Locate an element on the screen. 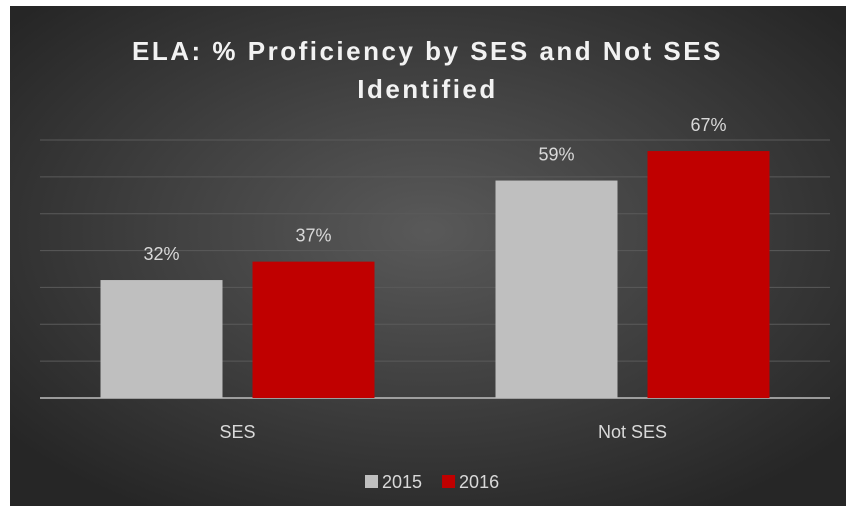  value-label: 37% is located at coordinates (313, 235).